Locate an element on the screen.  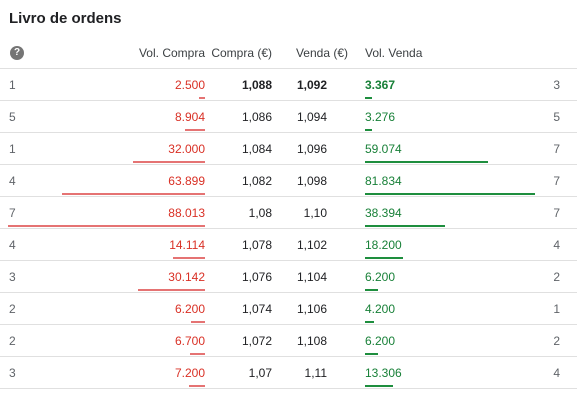
compra-price: 1,082 is located at coordinates (256, 181).